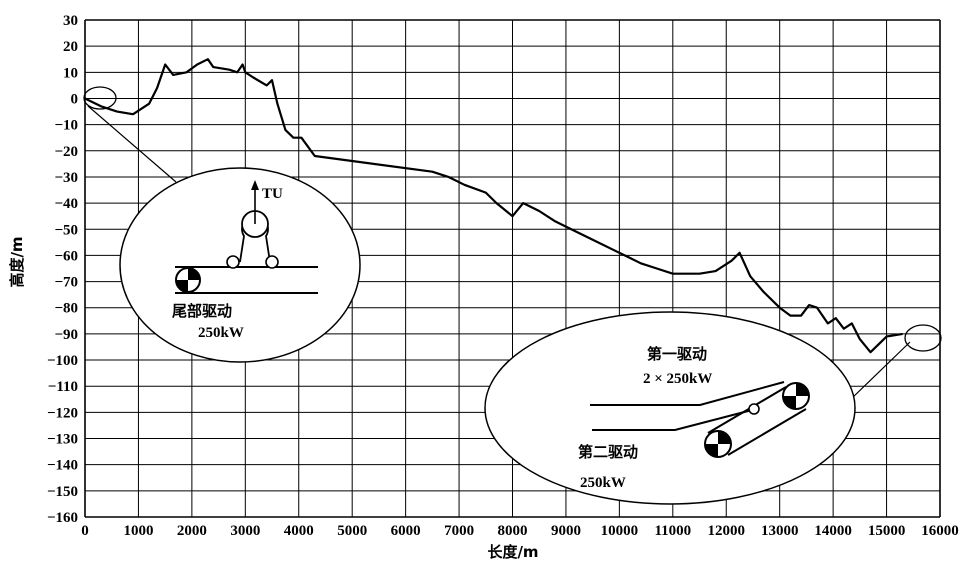  What do you see at coordinates (672, 531) in the screenshot?
I see `x-tick-label: 11000` at bounding box center [672, 531].